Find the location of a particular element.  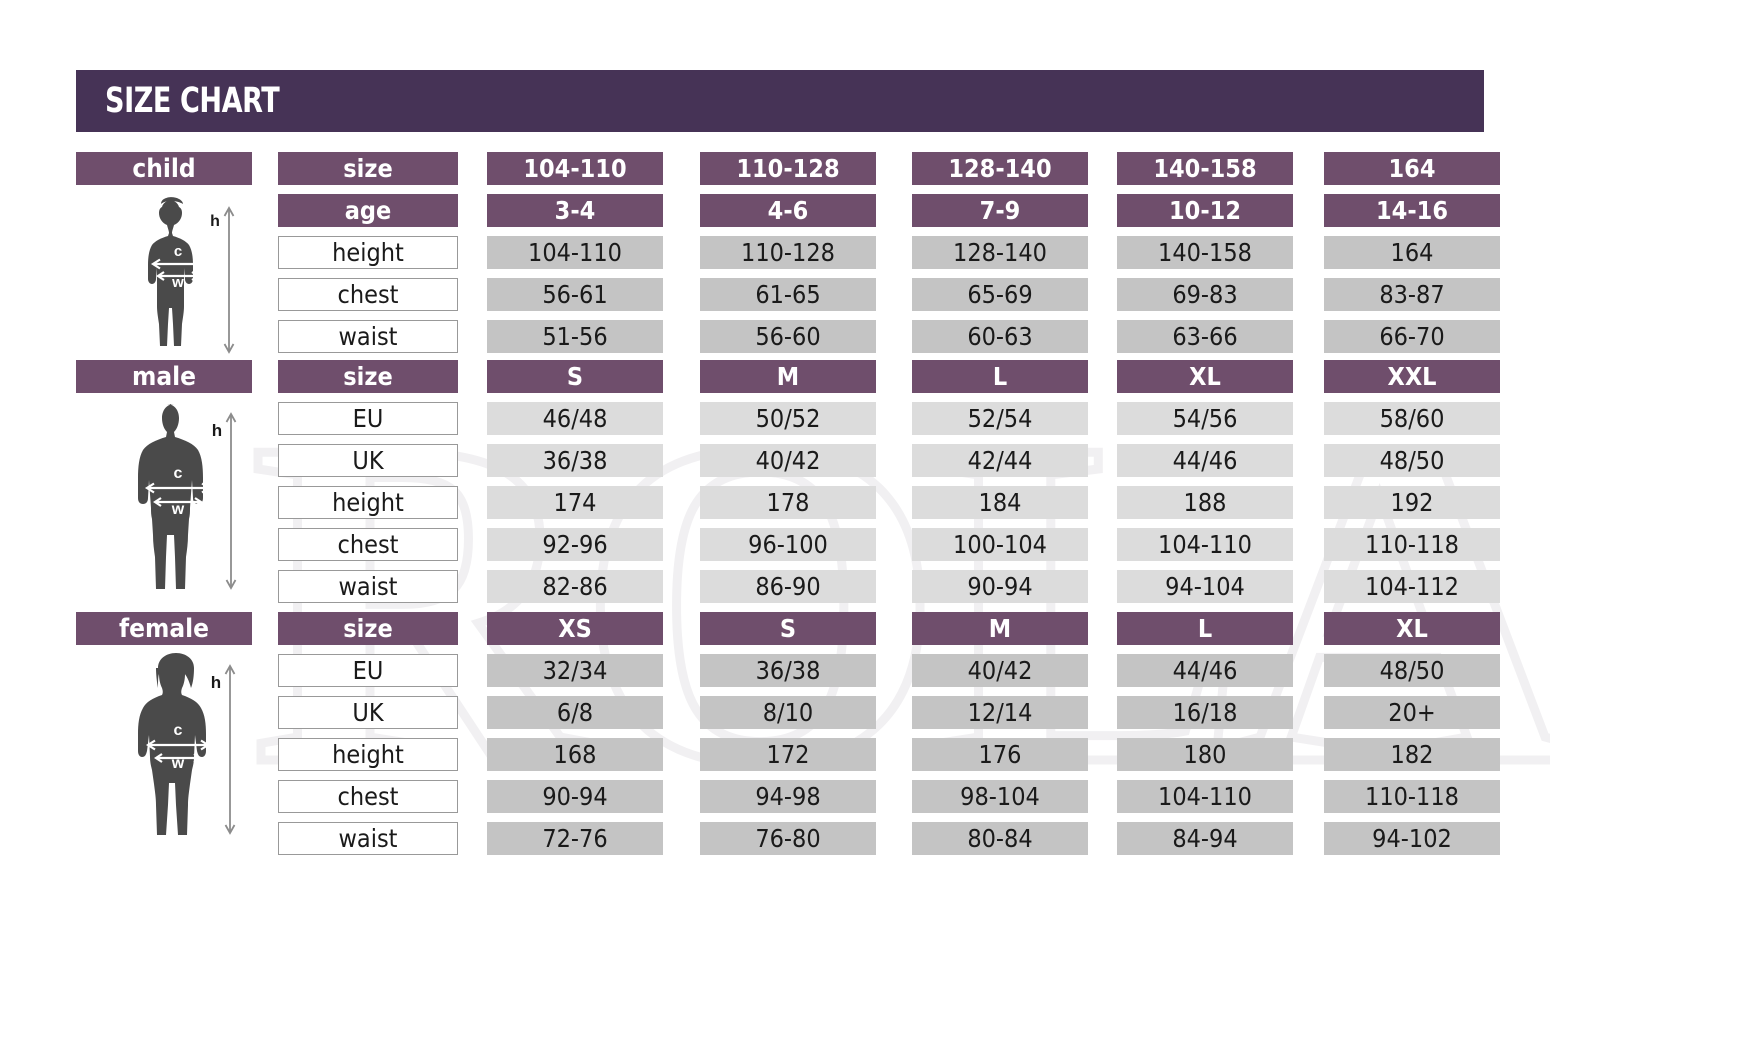

measure-value-cell: 172 is located at coordinates (788, 754).